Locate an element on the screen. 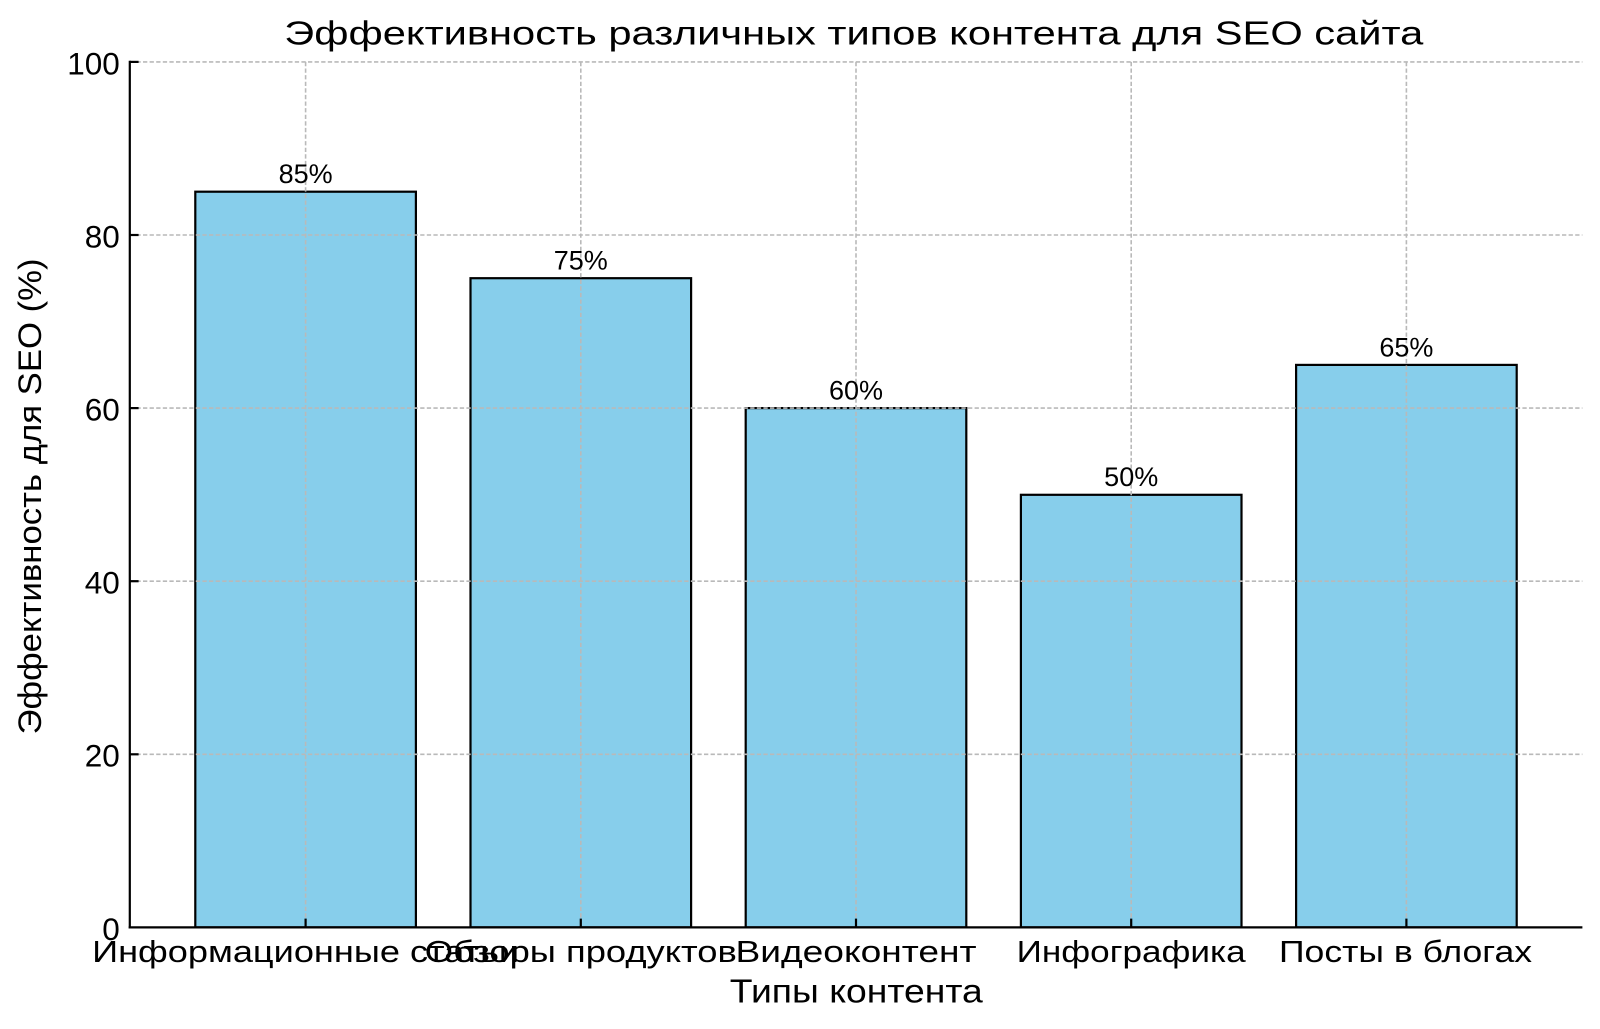 The width and height of the screenshot is (1600, 1029). svg-text: Обзоры продуктов is located at coordinates (581, 951).